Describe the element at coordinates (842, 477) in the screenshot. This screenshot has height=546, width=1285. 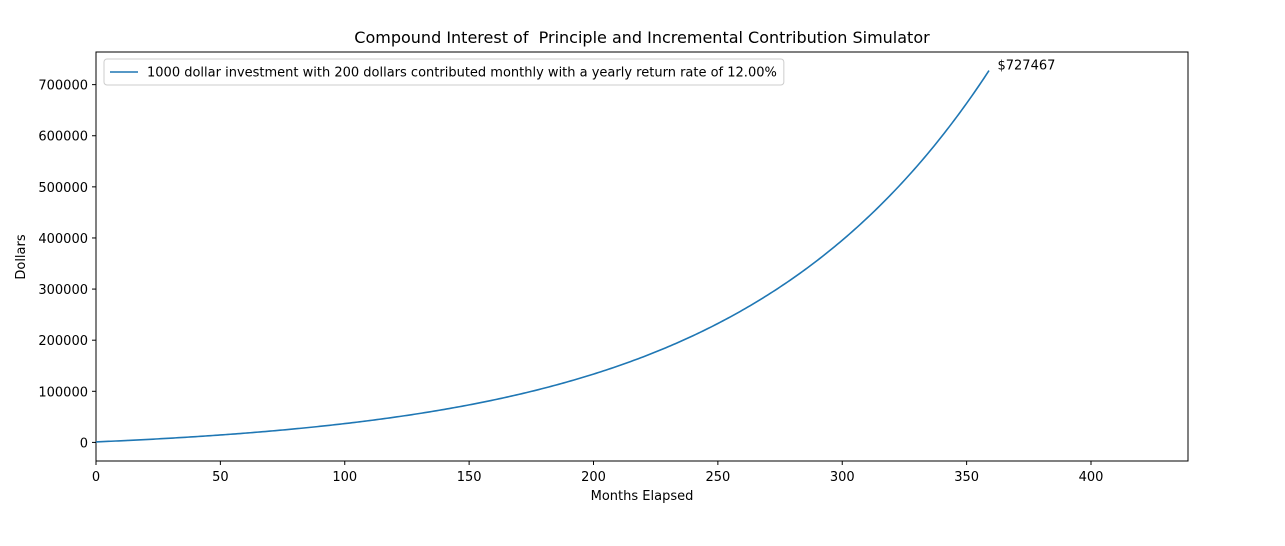
I see `x-tick-label: 300` at that location.